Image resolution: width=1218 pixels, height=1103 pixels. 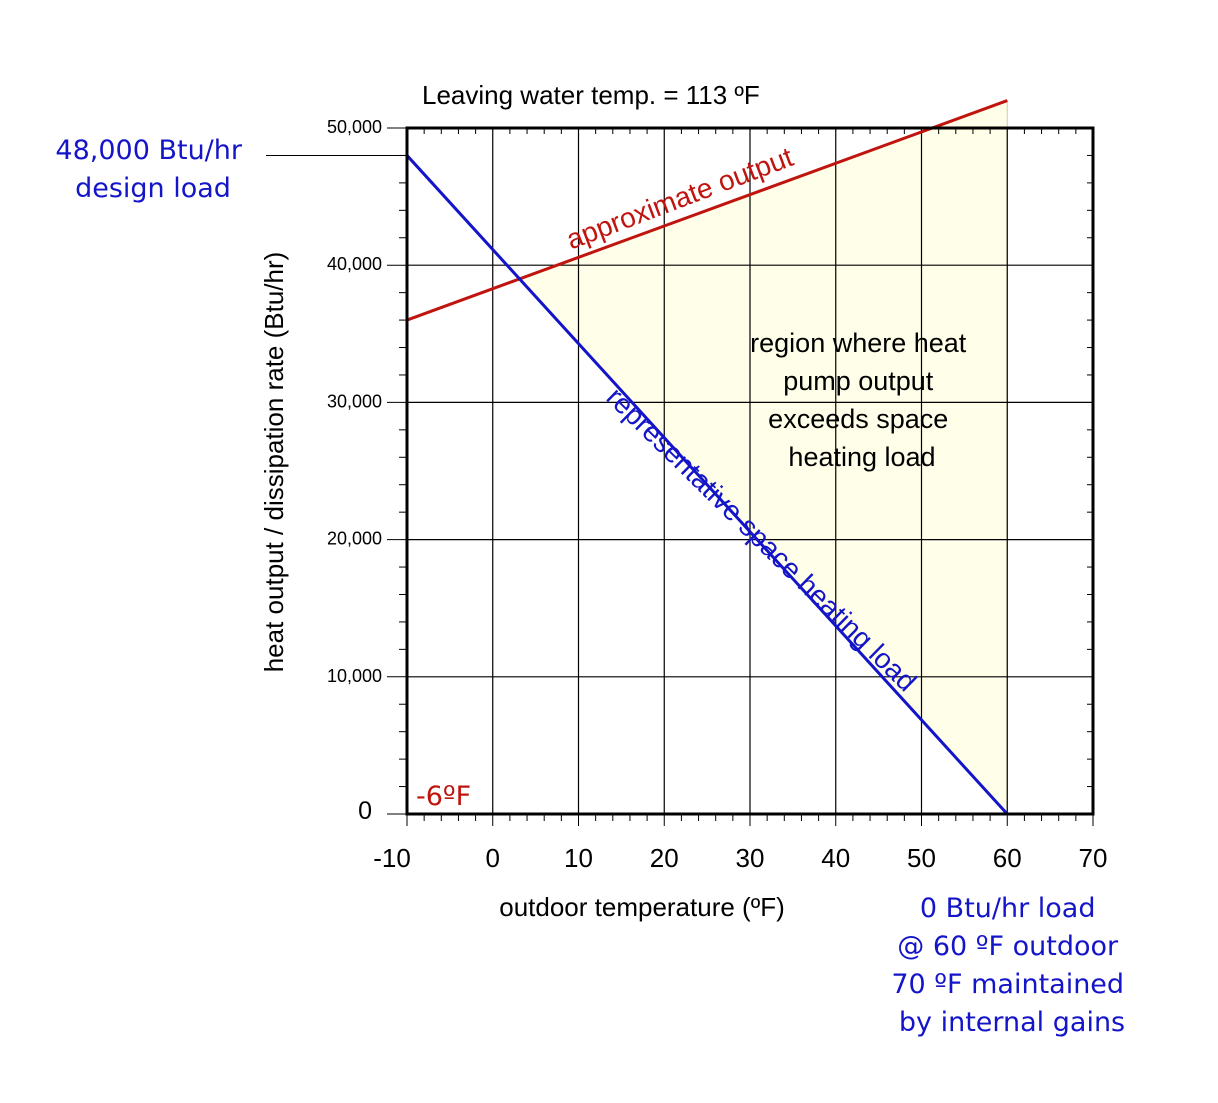 What do you see at coordinates (1008, 908) in the screenshot?
I see `zero-load-line-1: 0 Btu/hr load` at bounding box center [1008, 908].